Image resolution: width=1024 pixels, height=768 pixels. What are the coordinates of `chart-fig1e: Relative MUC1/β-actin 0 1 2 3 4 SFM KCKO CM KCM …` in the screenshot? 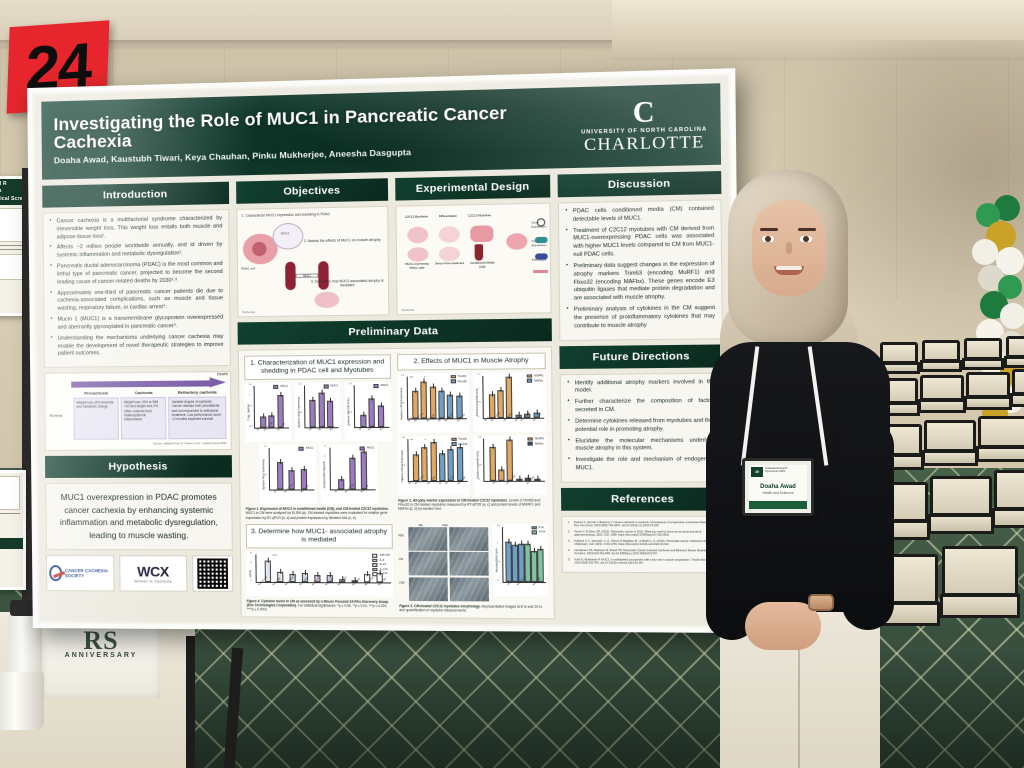 It's located at (348, 474).